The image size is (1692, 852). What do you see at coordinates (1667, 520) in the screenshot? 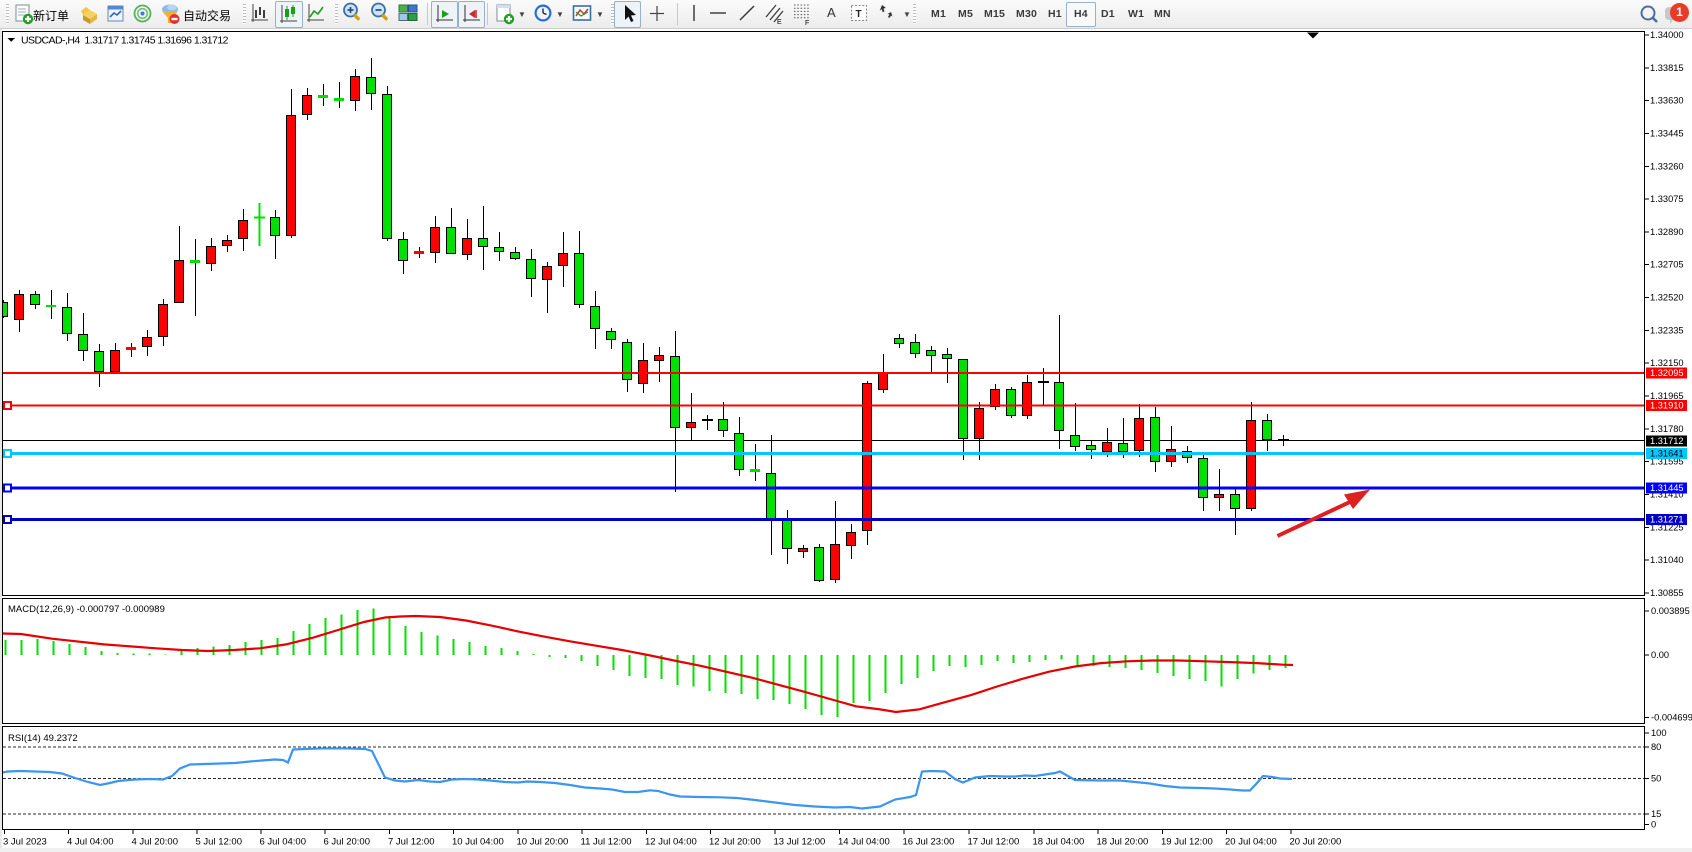
I see `svg-text: 1.31271` at bounding box center [1667, 520].